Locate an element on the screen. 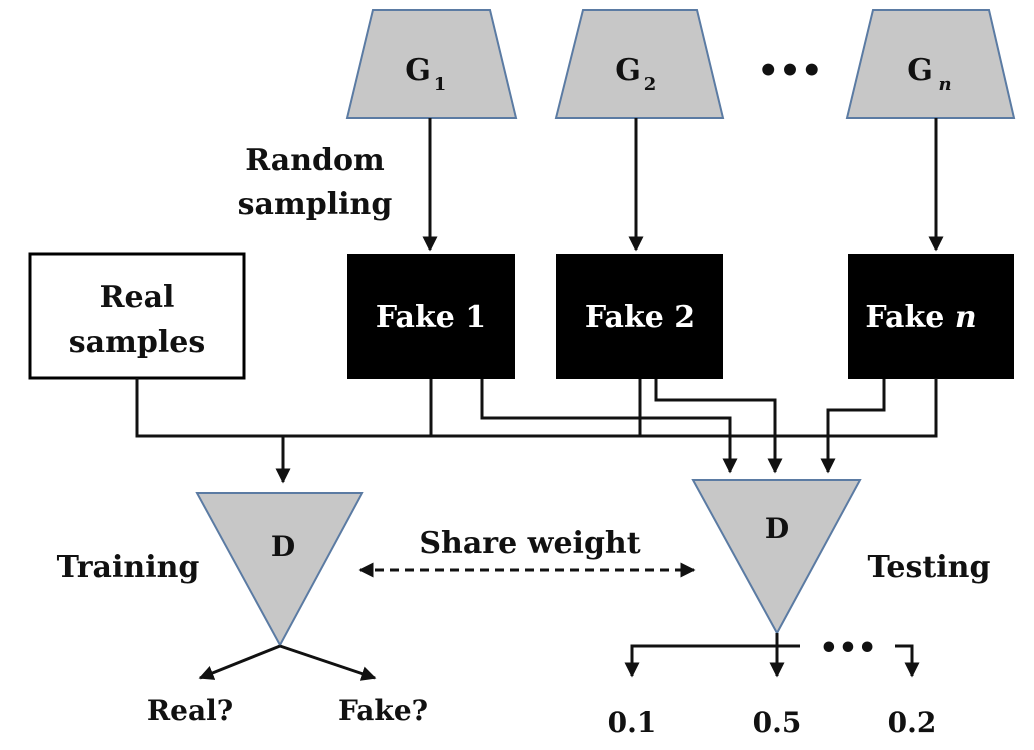 The image size is (1034, 750). wire-fake1-testing is located at coordinates (609, 426).